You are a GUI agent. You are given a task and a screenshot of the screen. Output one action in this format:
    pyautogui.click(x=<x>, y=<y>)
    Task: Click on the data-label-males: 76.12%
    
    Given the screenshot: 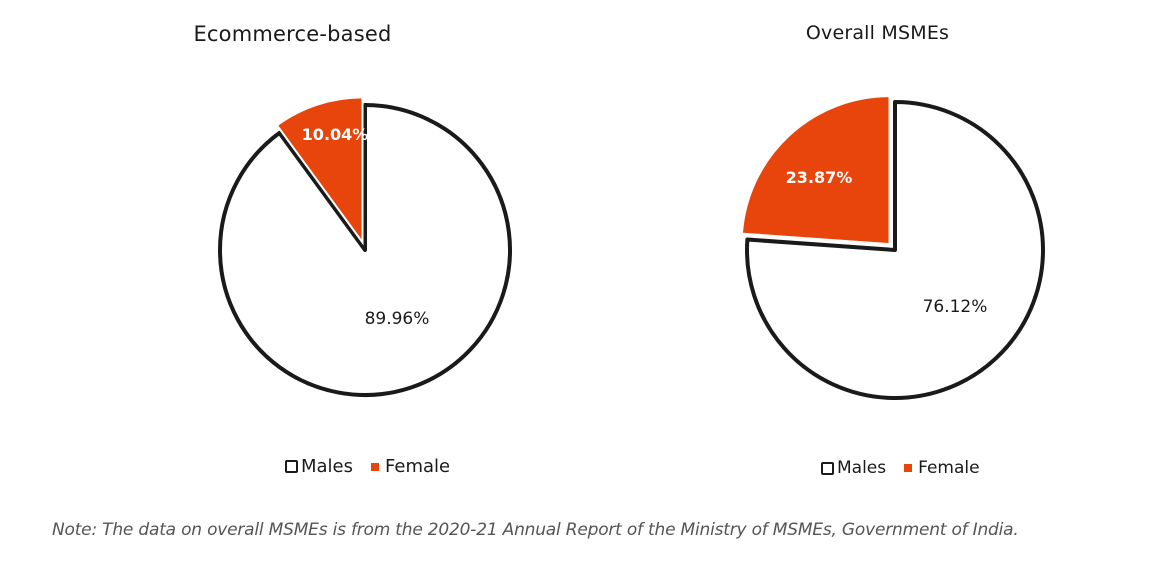 What is the action you would take?
    pyautogui.click(x=955, y=307)
    